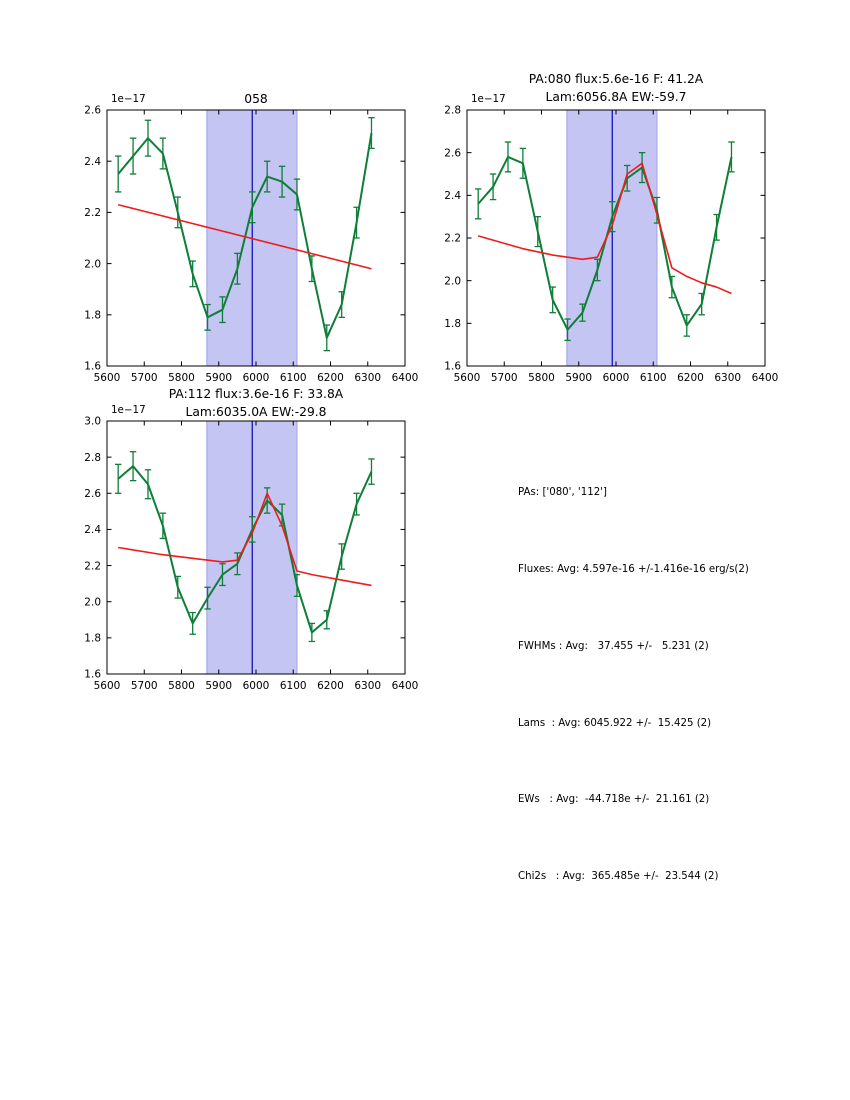 The image size is (850, 1100). What do you see at coordinates (616, 79) in the screenshot?
I see `chart-pa080-title-line1: PA:080 flux:5.6e-16 F: 41.2A` at bounding box center [616, 79].